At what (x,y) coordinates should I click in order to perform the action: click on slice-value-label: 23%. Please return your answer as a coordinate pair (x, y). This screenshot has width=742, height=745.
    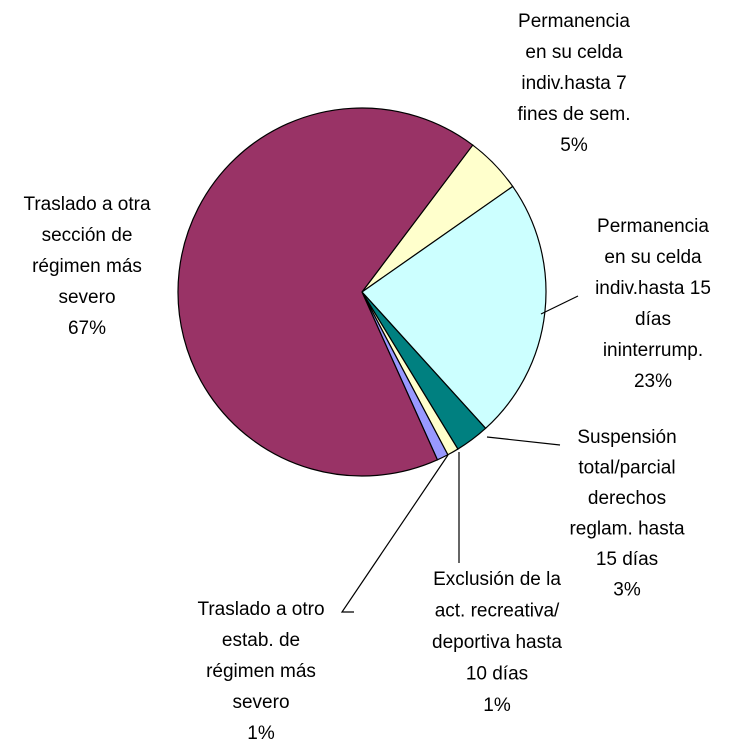
    Looking at the image, I should click on (653, 381).